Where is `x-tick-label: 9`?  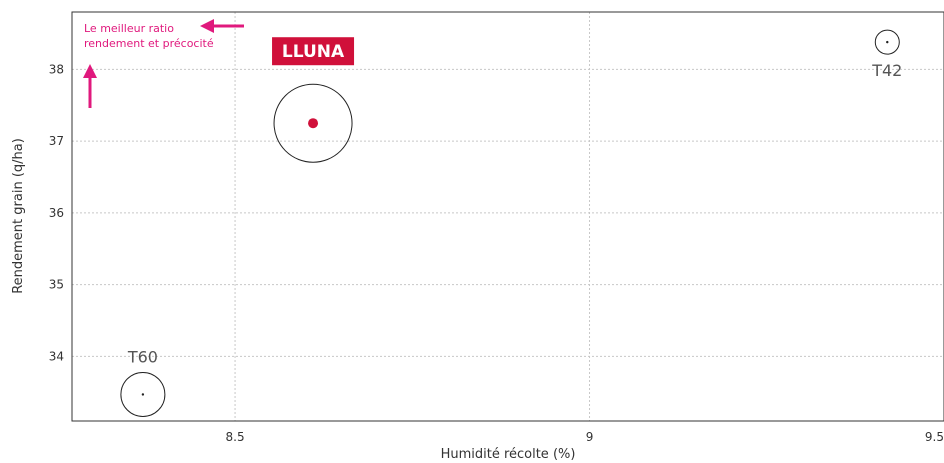
x-tick-label: 9 is located at coordinates (590, 437).